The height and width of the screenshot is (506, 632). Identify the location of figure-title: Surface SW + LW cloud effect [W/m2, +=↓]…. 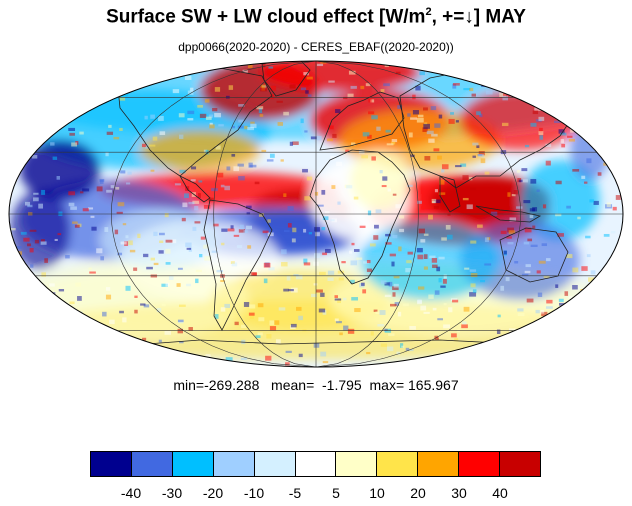
(316, 17).